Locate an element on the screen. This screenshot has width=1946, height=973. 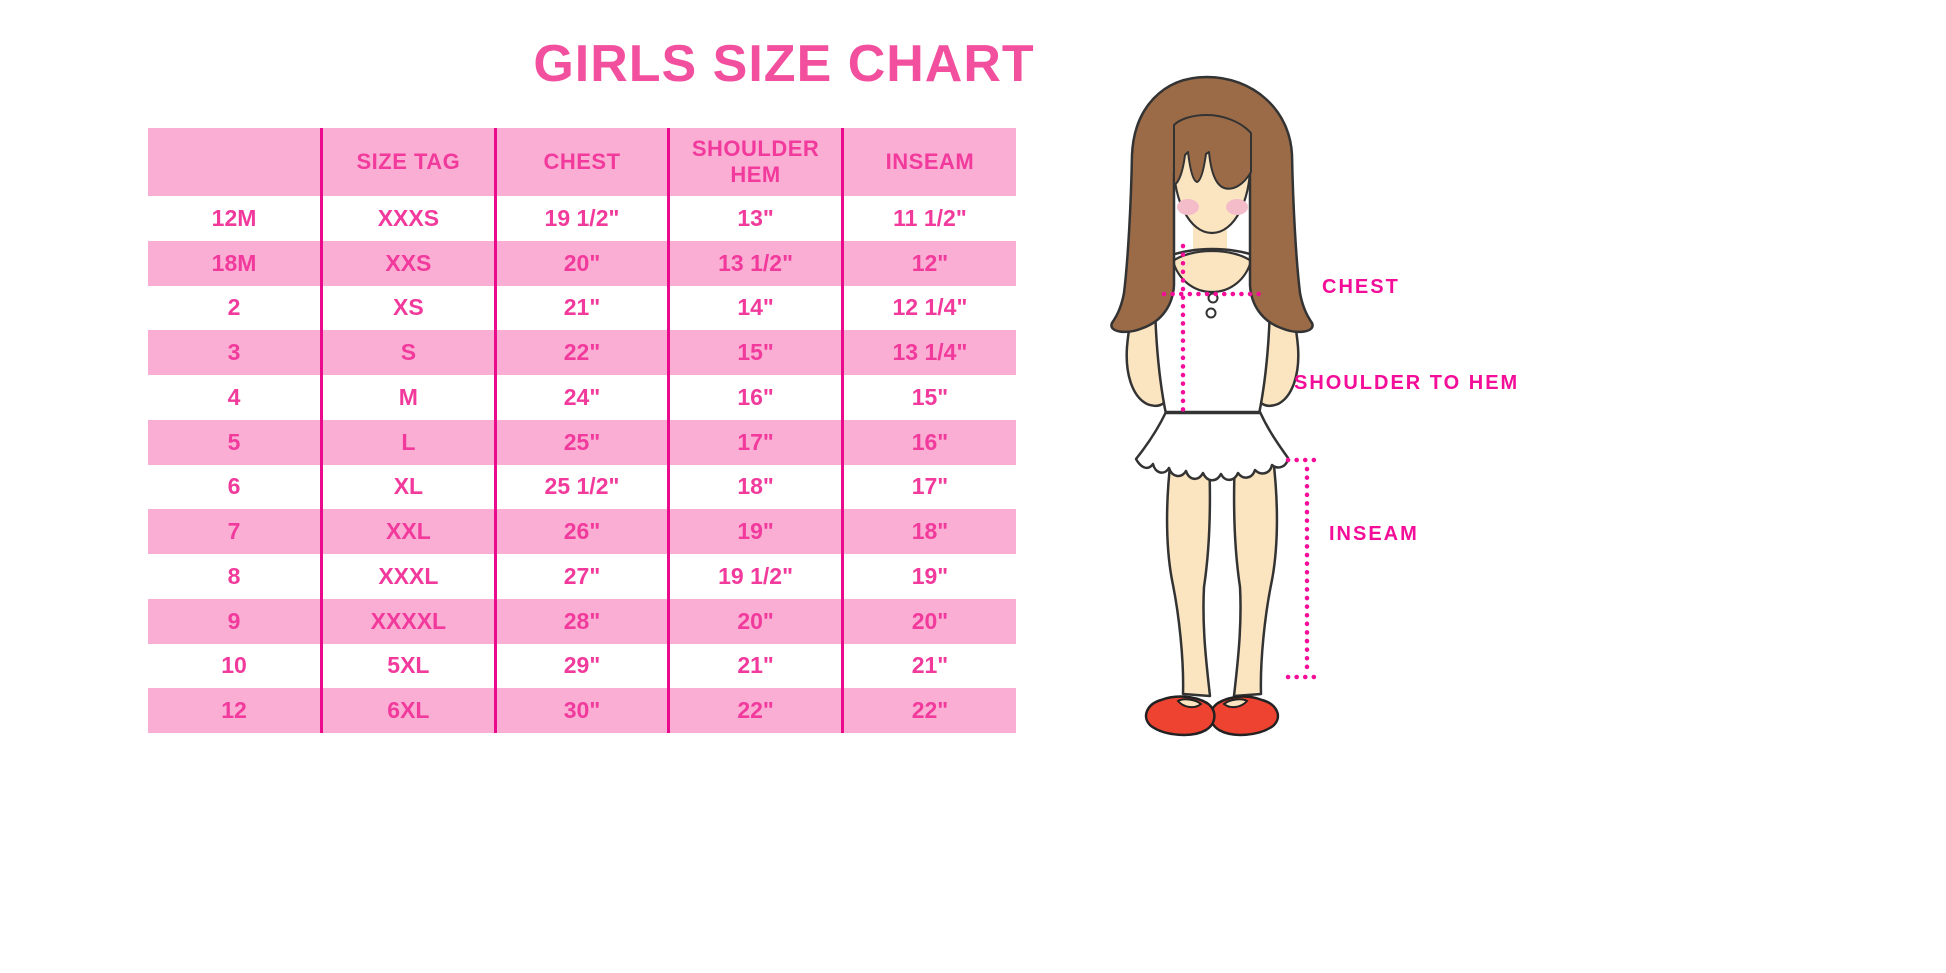
column-header: SIZE TAG is located at coordinates (409, 162).